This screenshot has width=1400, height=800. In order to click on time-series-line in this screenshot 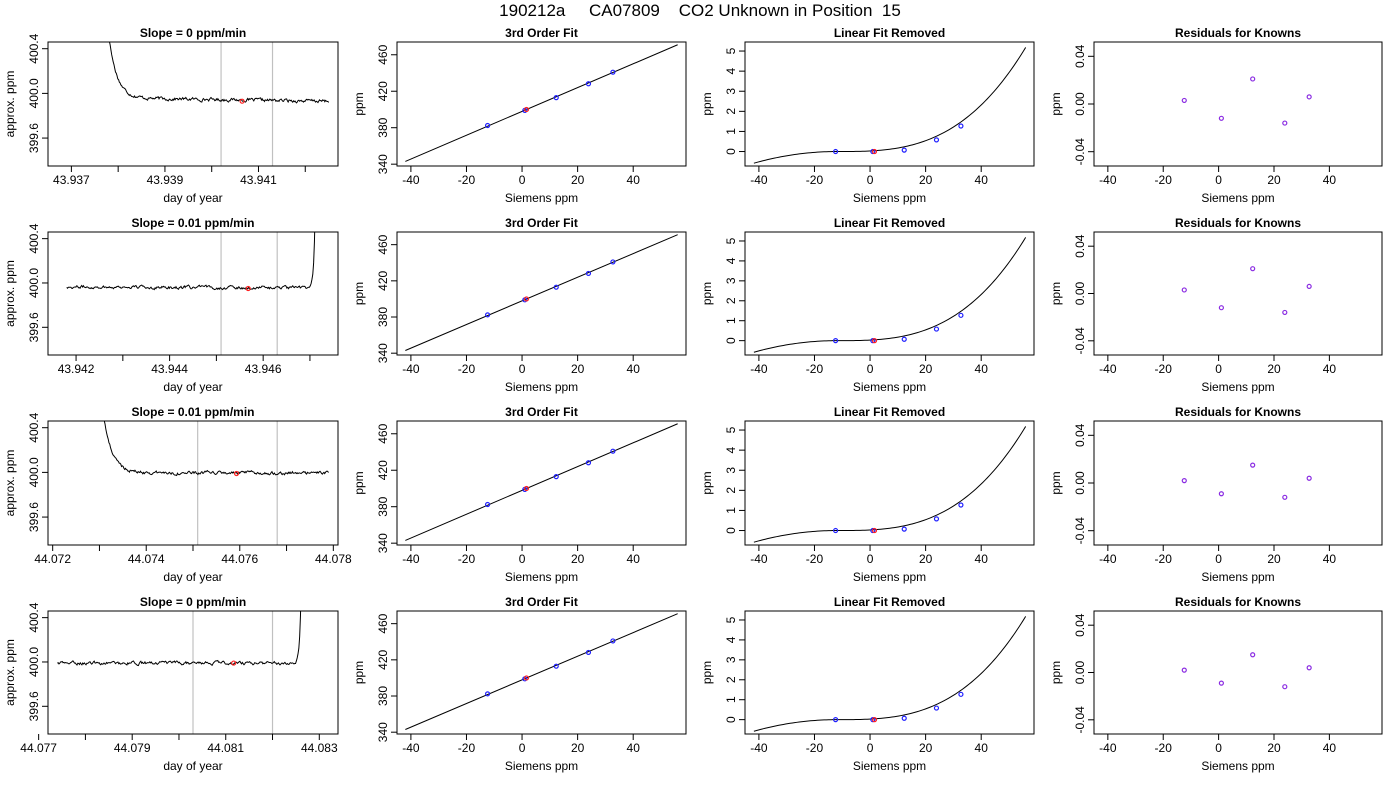, I will do `click(191, 261)`.